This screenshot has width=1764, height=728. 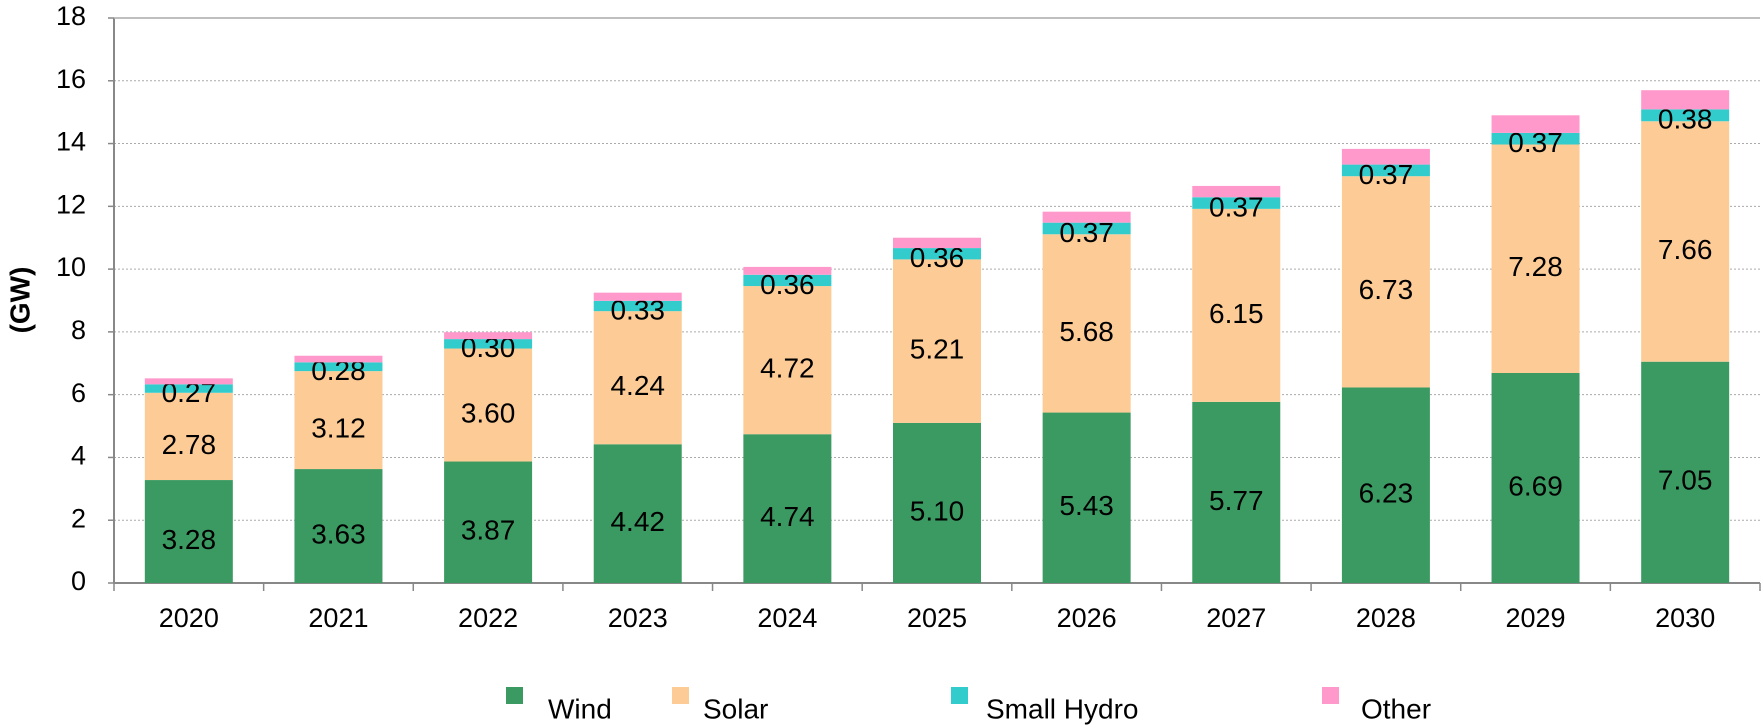 What do you see at coordinates (78, 581) in the screenshot?
I see `y-tick-label: 0` at bounding box center [78, 581].